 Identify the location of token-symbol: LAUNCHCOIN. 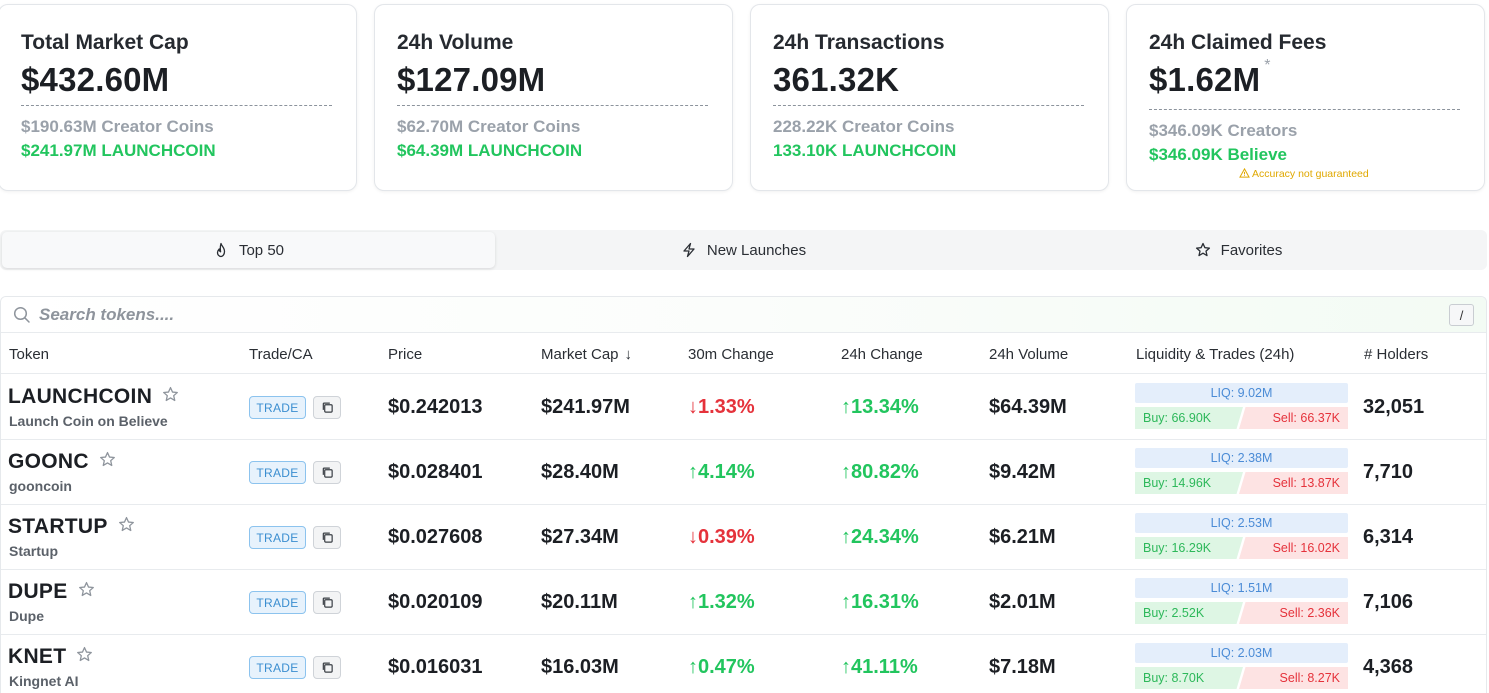
(93, 397).